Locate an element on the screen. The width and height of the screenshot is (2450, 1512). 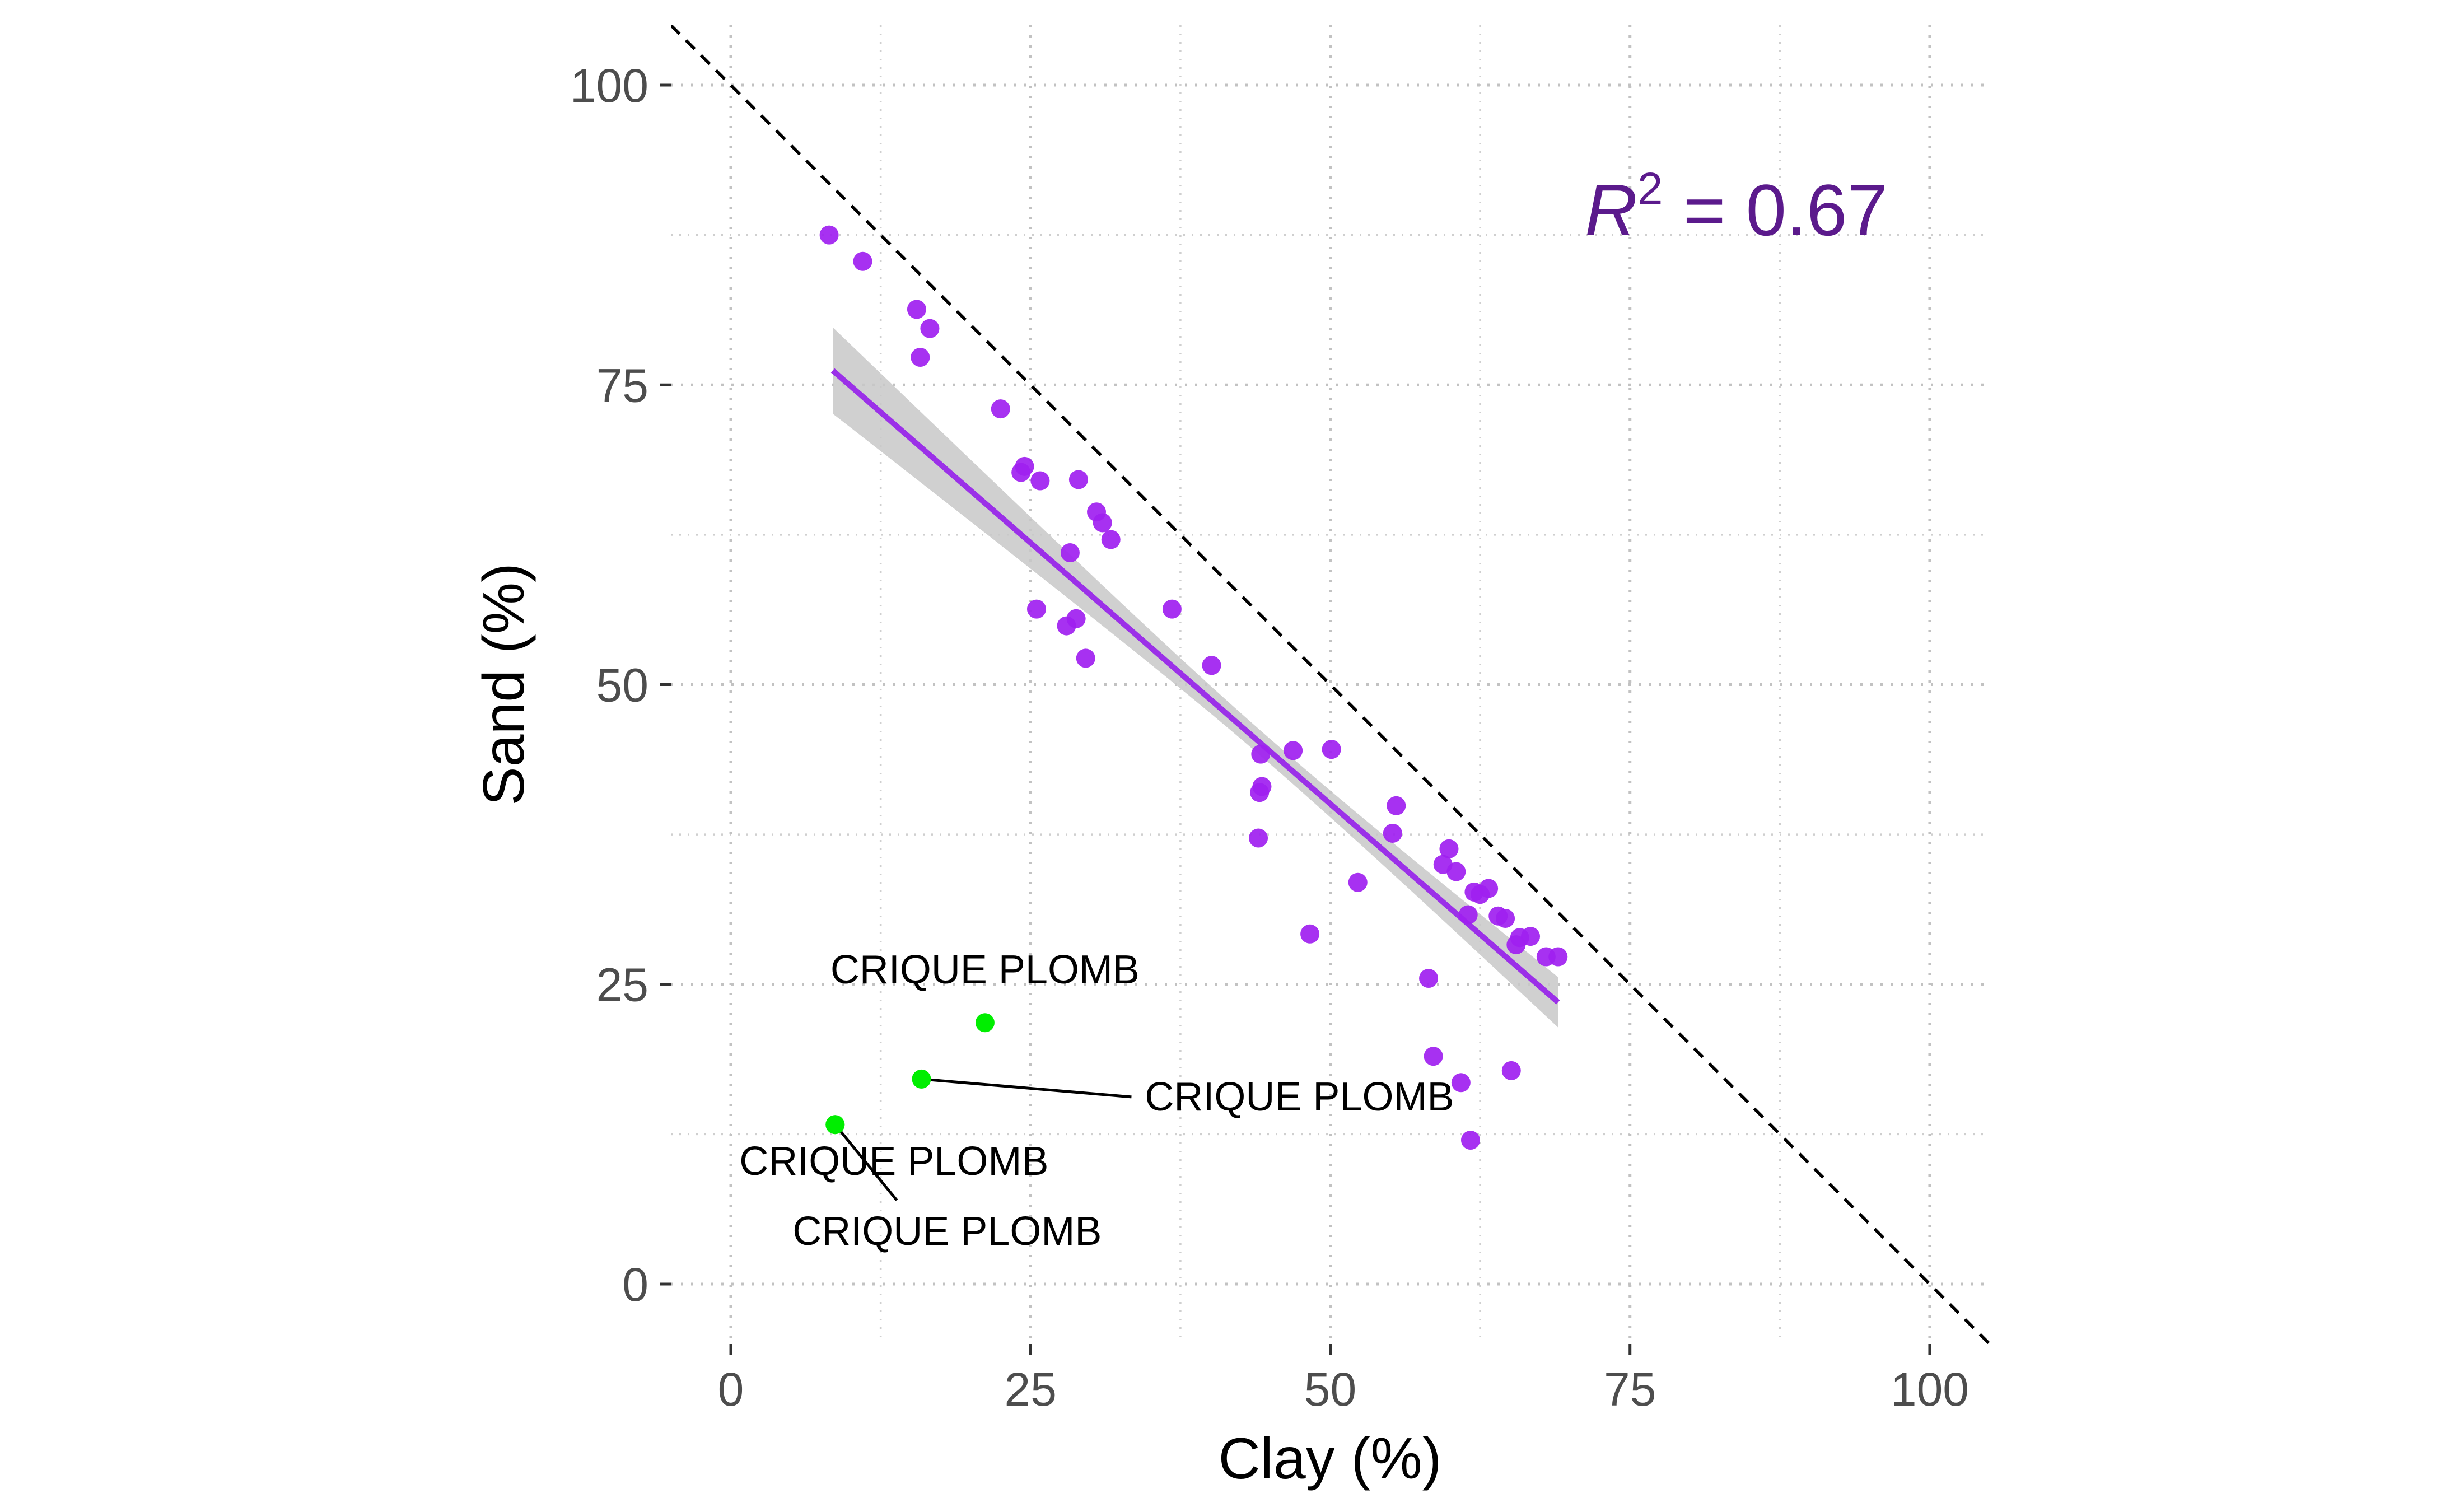
r-exponent: 2 is located at coordinates (1650, 189).